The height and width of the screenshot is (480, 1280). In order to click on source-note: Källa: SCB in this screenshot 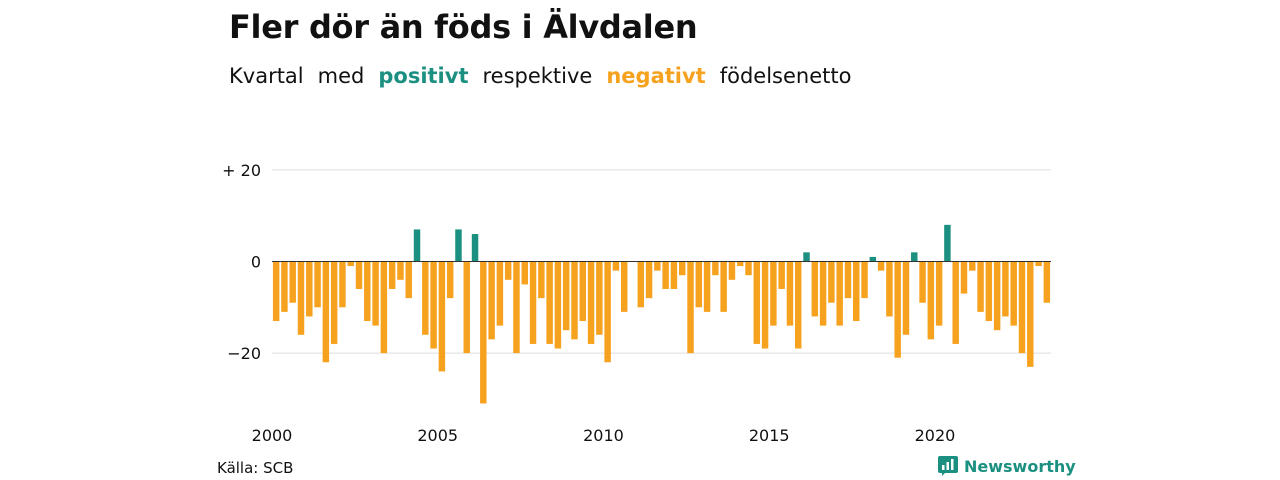, I will do `click(255, 468)`.